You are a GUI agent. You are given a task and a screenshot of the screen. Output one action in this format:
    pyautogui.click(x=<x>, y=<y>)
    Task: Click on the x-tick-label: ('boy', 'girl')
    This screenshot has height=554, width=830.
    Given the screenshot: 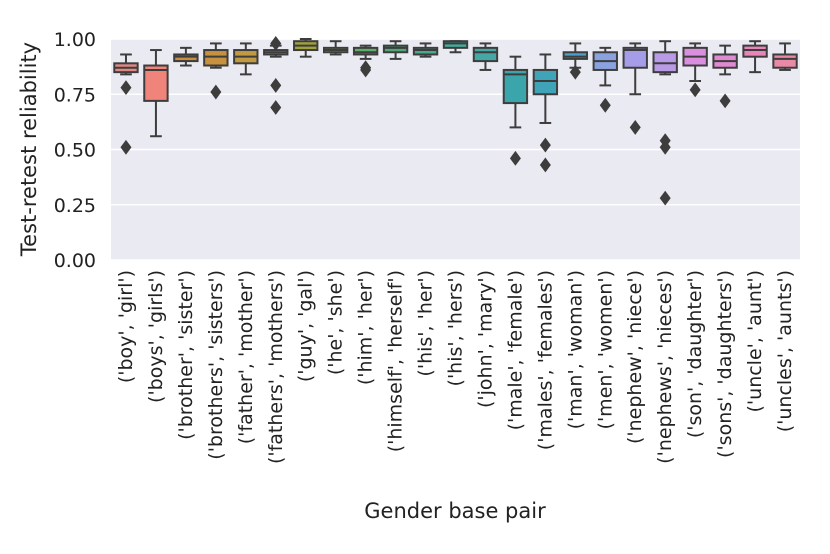 What is the action you would take?
    pyautogui.click(x=126, y=326)
    